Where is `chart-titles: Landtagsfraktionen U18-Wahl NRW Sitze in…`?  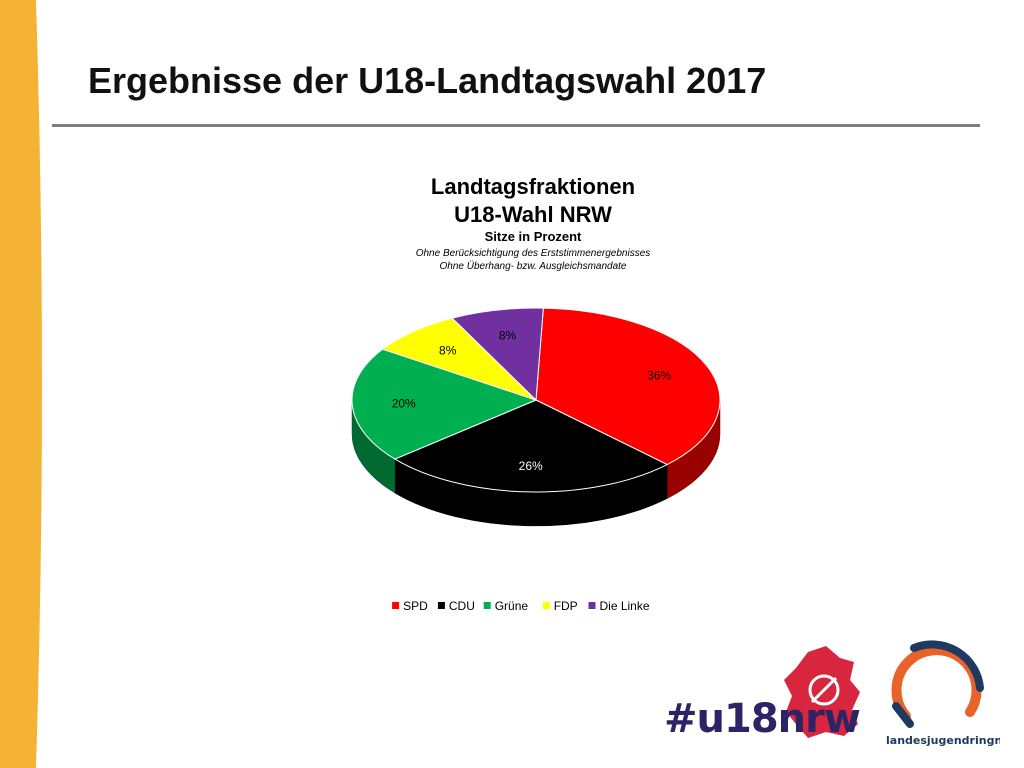
chart-titles: Landtagsfraktionen U18-Wahl NRW Sitze in… is located at coordinates (533, 223).